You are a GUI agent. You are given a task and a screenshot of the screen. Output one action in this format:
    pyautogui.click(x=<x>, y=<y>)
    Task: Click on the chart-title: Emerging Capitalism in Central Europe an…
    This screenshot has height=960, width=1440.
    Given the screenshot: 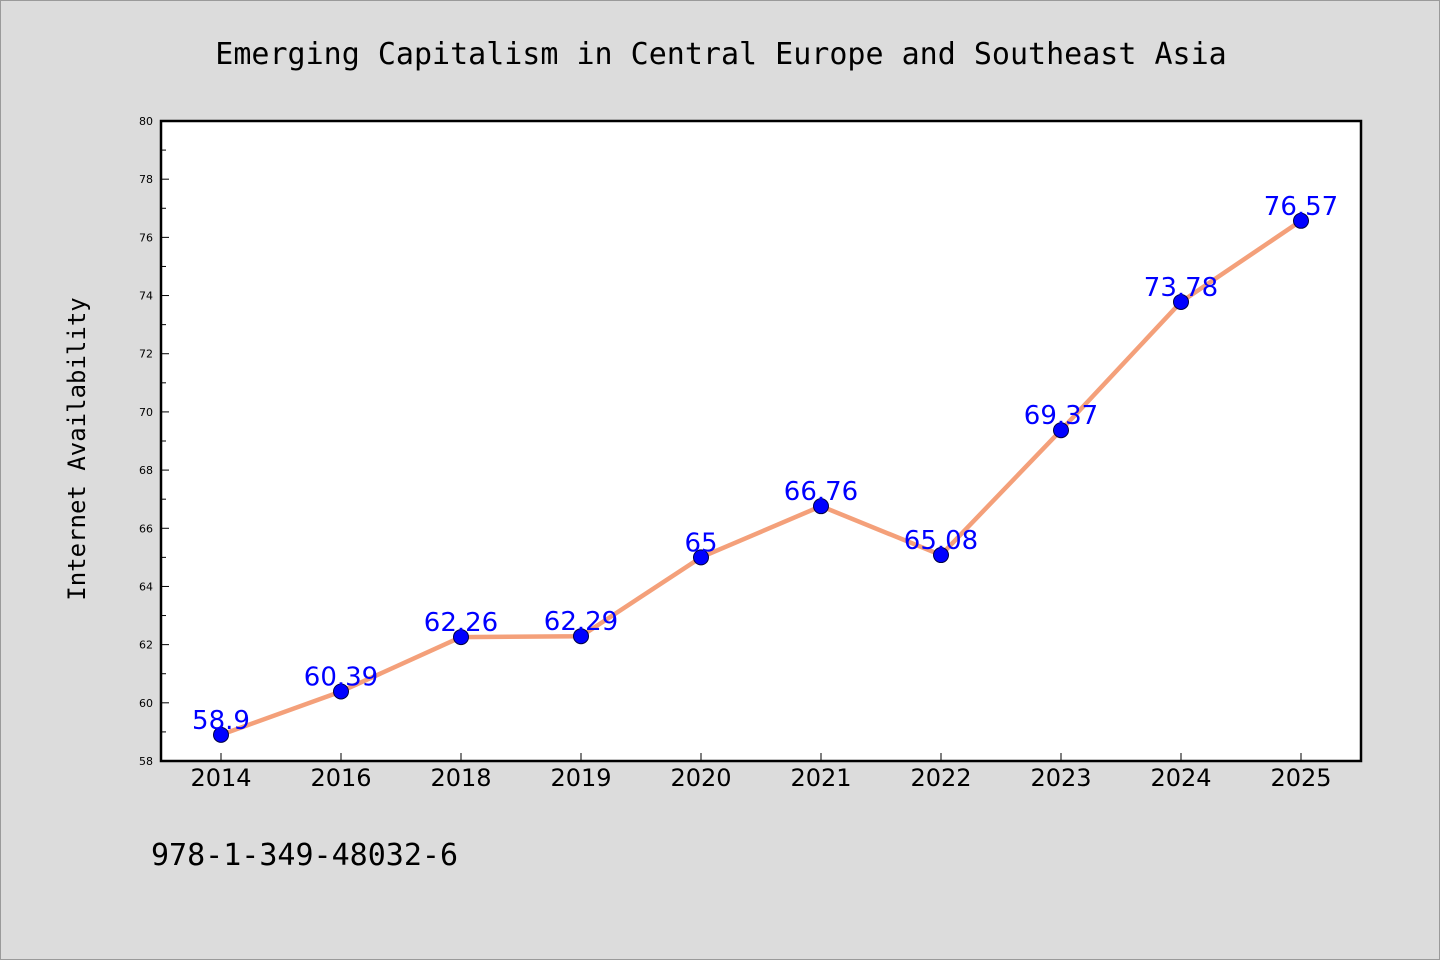 What is the action you would take?
    pyautogui.click(x=720, y=54)
    